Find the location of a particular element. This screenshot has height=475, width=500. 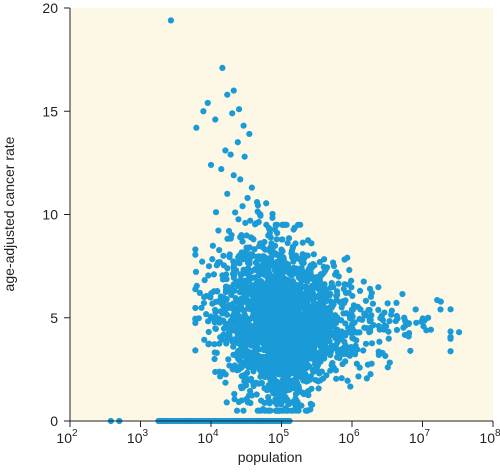

y-tick-label: 15 is located at coordinates (50, 111).